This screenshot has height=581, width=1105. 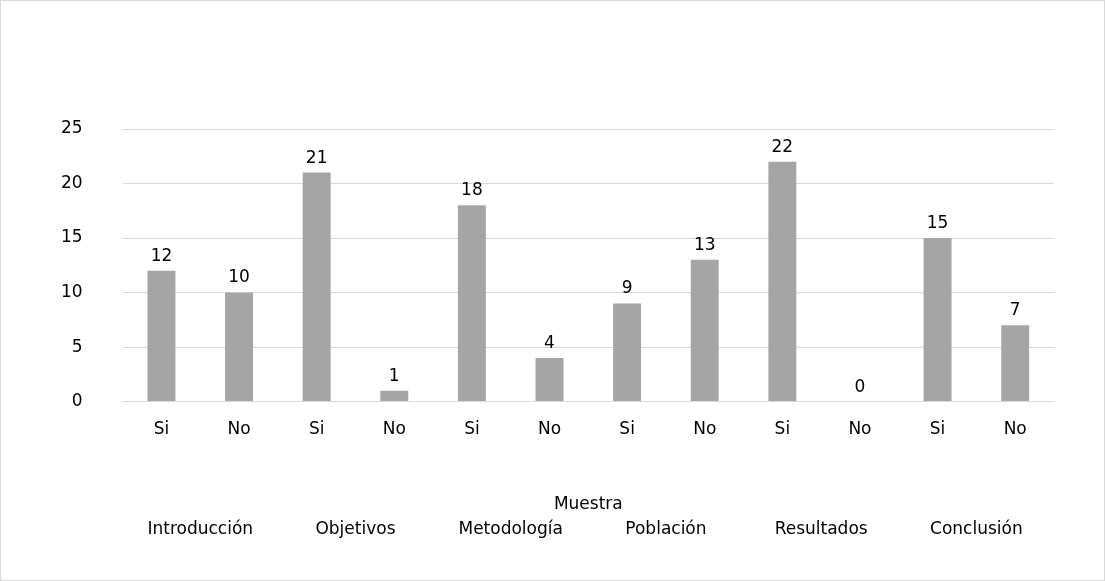 What do you see at coordinates (394, 374) in the screenshot?
I see `data-label: 1` at bounding box center [394, 374].